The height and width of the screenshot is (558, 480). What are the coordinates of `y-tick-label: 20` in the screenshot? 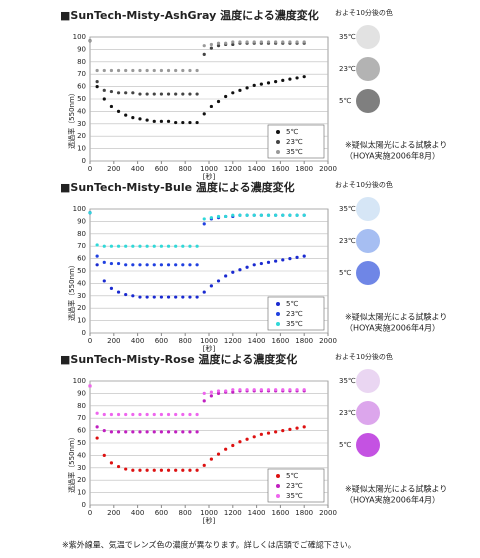 It's located at (81, 480).